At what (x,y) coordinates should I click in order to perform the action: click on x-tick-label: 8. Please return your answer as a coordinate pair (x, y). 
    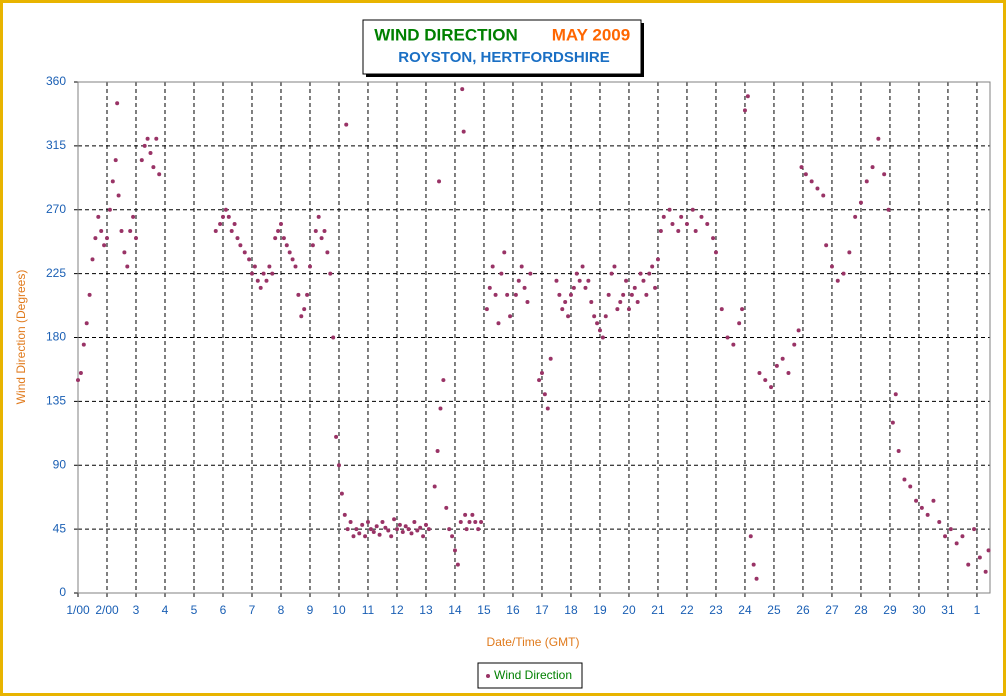
    Looking at the image, I should click on (281, 610).